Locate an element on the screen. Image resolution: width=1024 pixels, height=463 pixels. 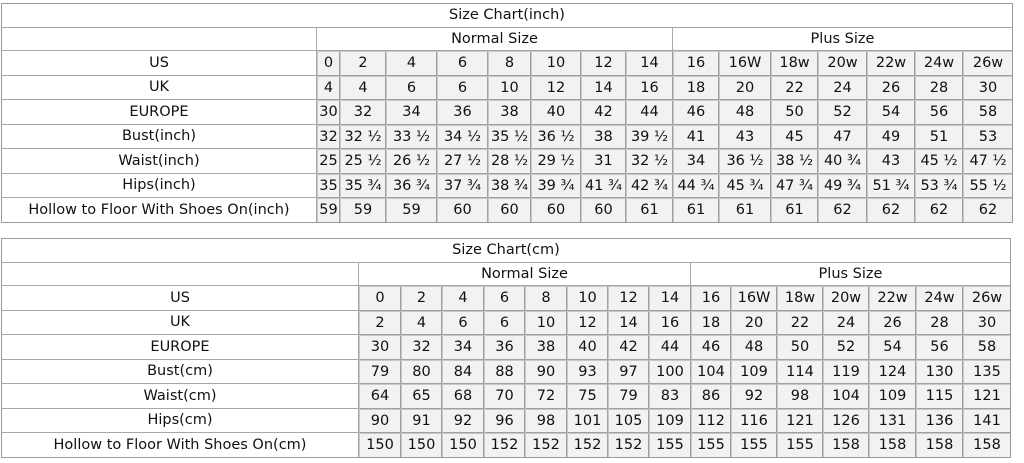
row-label: Hollow to Floor With Shoes On(cm) is located at coordinates (180, 445).